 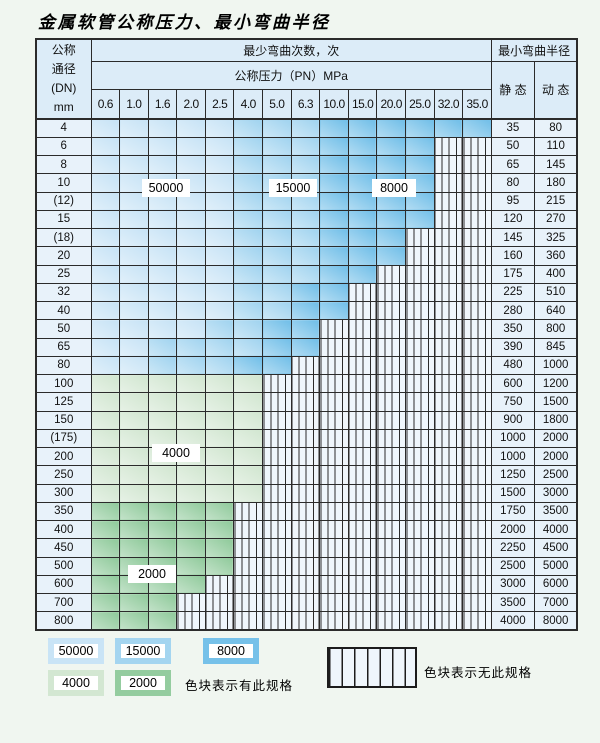 I want to click on static-radius-cell: 35, so click(x=512, y=128).